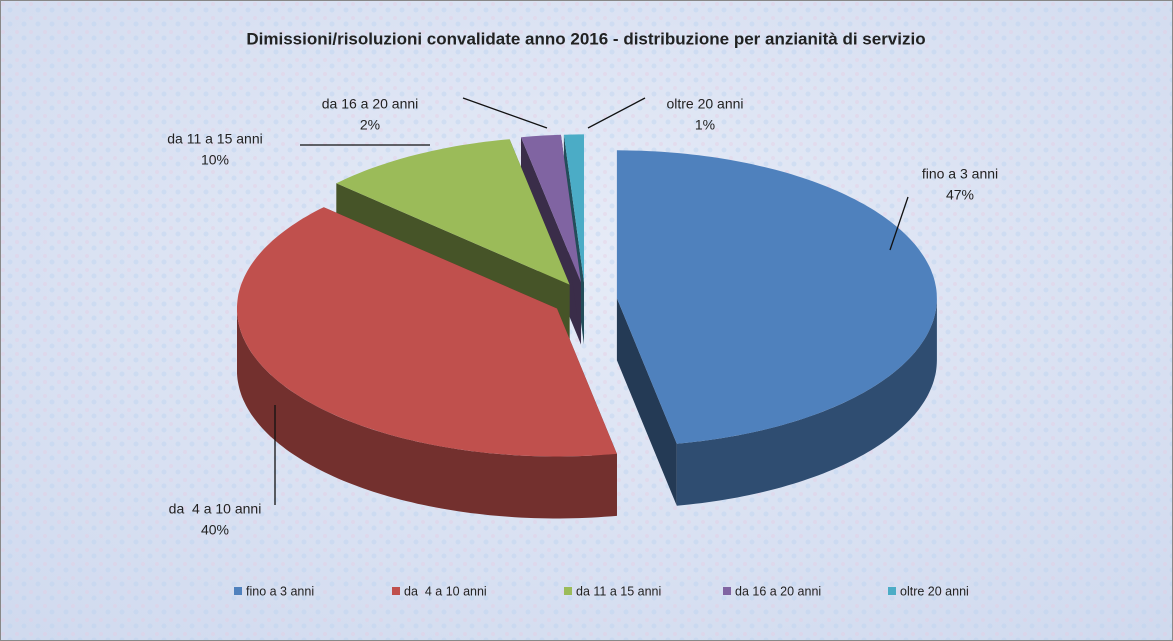 The image size is (1173, 641). I want to click on slice-cut-face, so click(646, 402).